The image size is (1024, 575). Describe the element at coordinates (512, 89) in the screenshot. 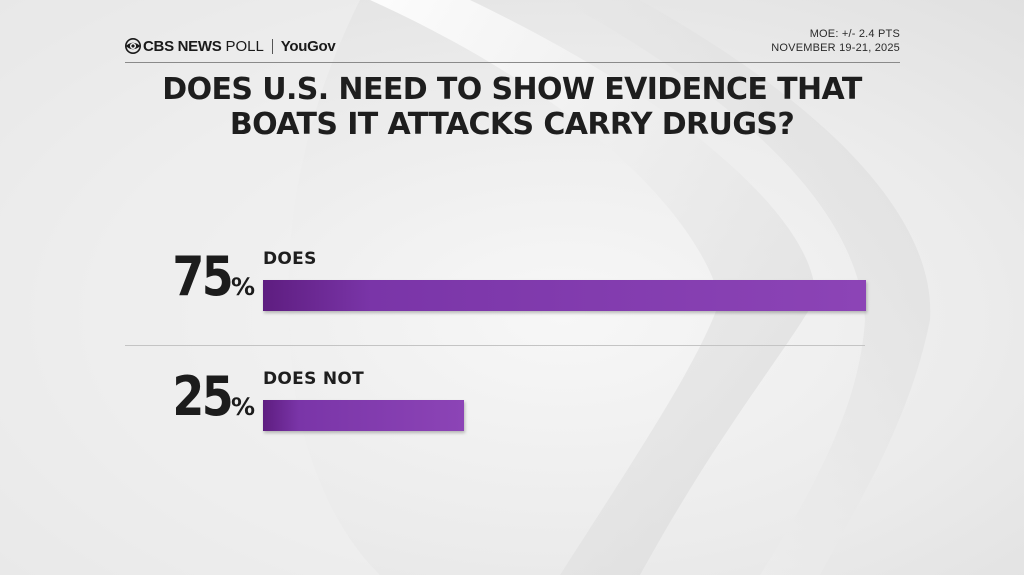

I see `title-line: DOES U.S. NEED TO SHOW EVIDENCE THAT` at that location.